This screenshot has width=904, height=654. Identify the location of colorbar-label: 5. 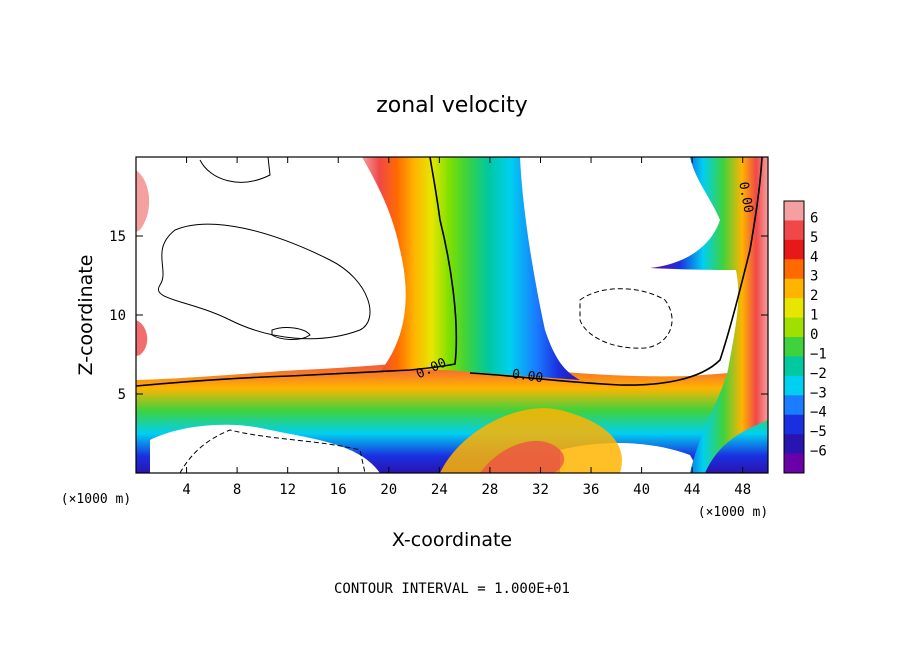
(814, 238).